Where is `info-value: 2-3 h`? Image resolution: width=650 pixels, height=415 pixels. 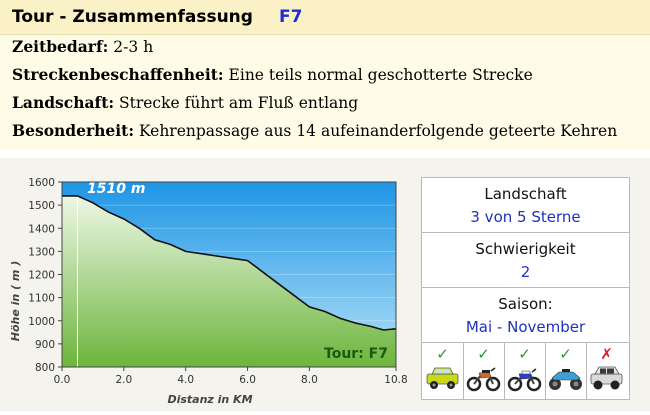 info-value: 2-3 h is located at coordinates (131, 47).